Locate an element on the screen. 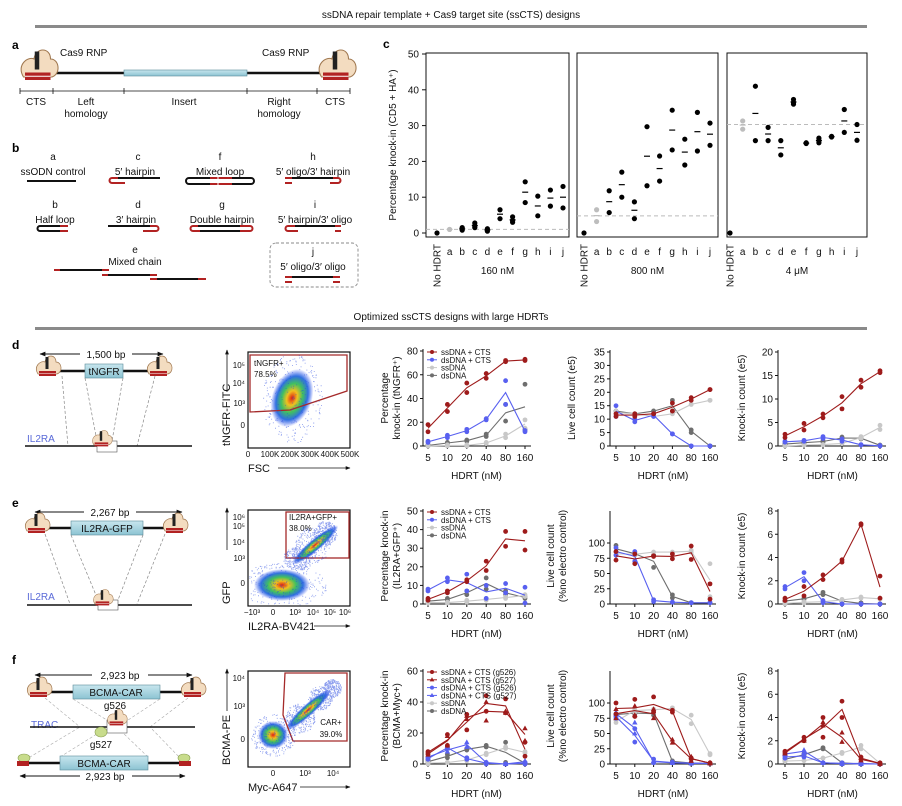  y-tick-label: 10³ is located at coordinates (239, 558).